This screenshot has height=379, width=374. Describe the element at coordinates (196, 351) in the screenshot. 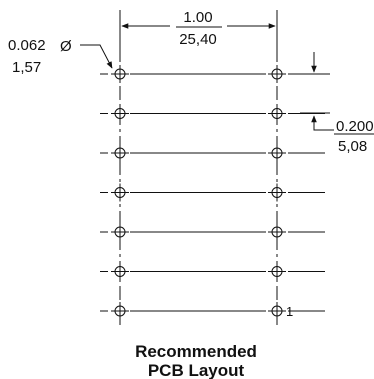

I see `title-line-1: Recommended` at that location.